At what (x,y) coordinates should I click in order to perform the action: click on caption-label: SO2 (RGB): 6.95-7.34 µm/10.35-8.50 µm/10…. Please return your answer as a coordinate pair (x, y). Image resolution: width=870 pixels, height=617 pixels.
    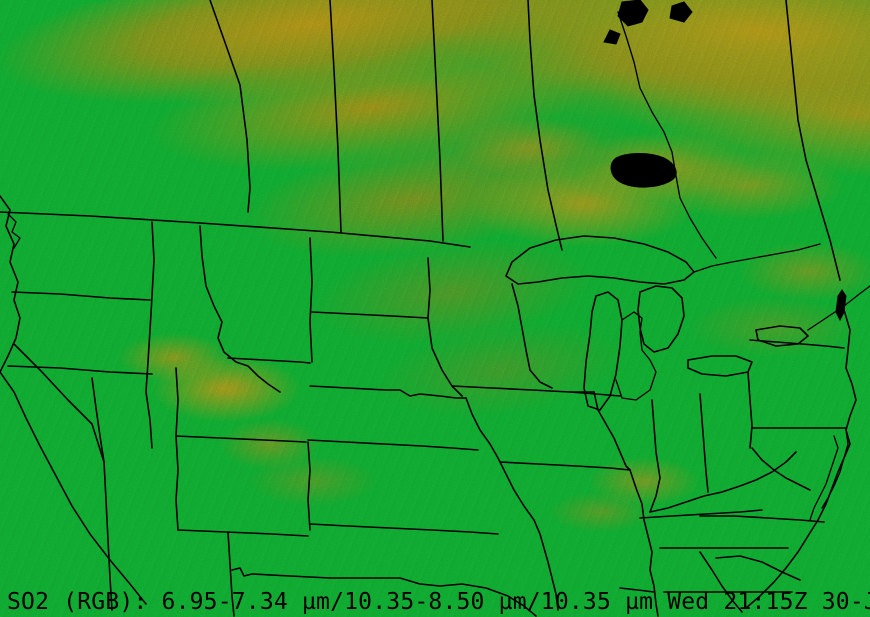
    Looking at the image, I should click on (438, 601).